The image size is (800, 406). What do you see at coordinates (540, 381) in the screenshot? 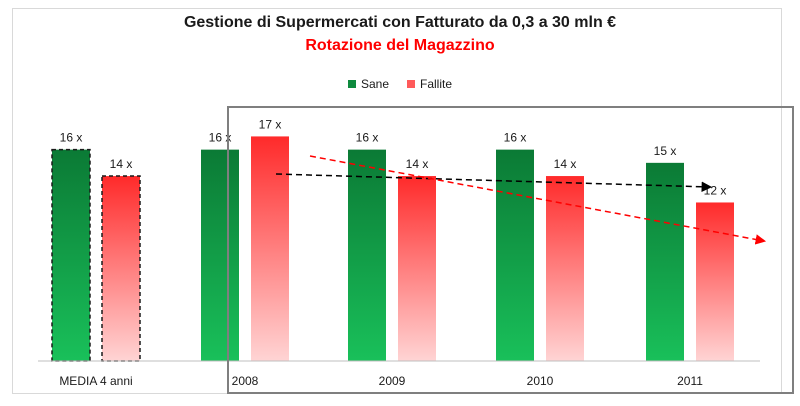
I see `x-tick-label-3: 2010` at bounding box center [540, 381].